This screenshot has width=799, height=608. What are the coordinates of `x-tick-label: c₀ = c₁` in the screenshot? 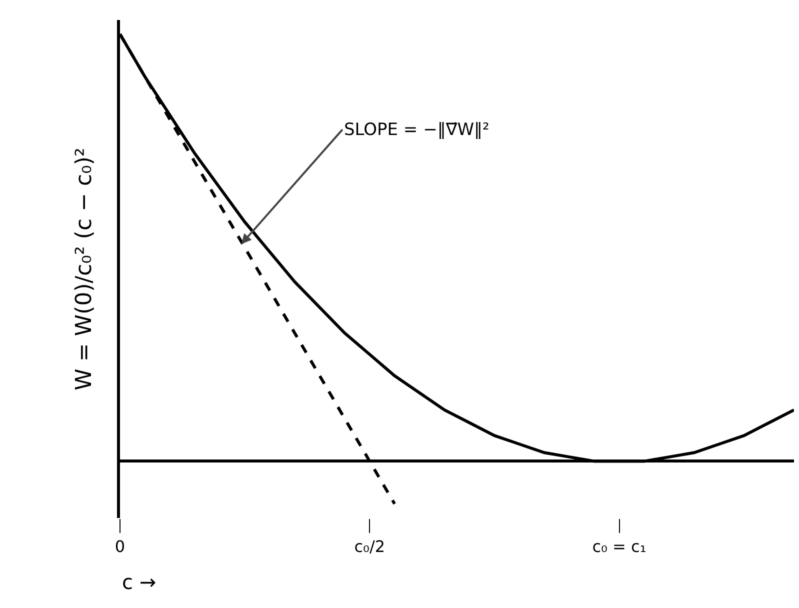 It's located at (619, 546).